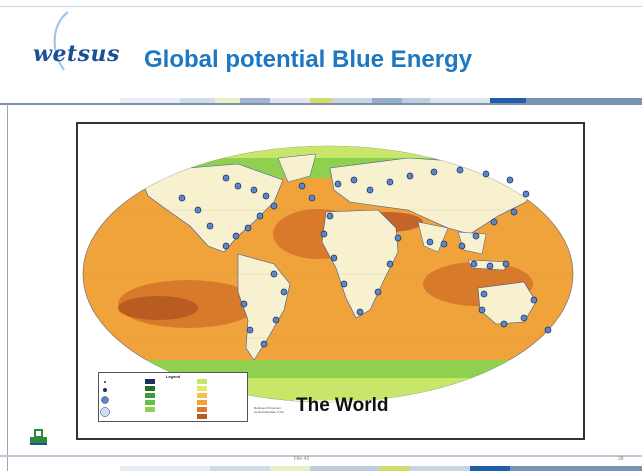 The width and height of the screenshot is (642, 471). Describe the element at coordinates (38, 437) in the screenshot. I see `ship-icon` at that location.